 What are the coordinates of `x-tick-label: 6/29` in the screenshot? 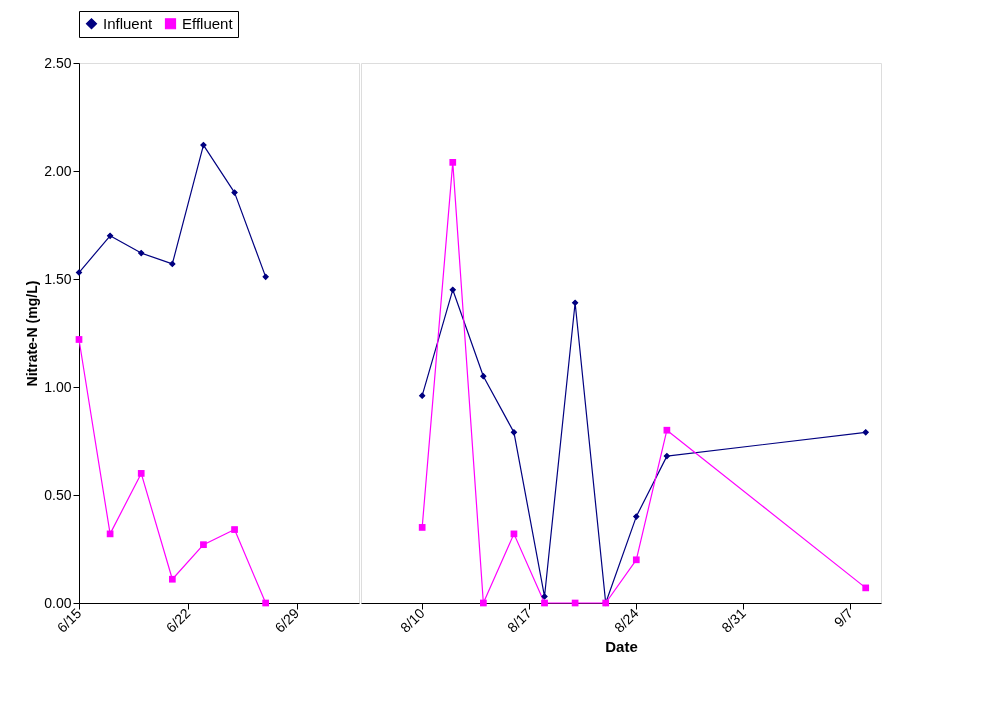 It's located at (287, 620).